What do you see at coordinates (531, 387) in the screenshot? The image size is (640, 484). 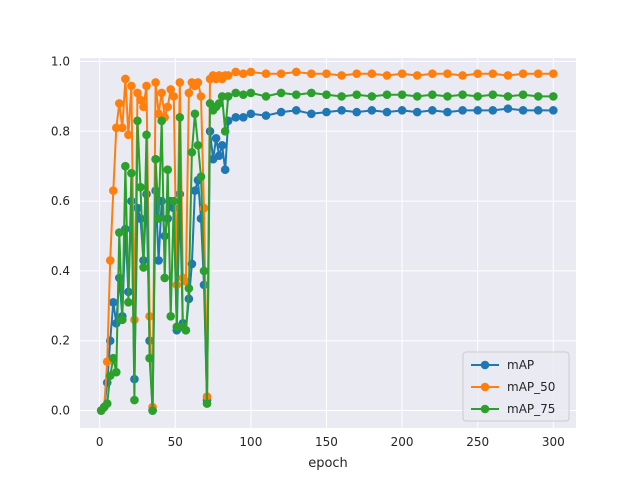 I see `legend-label-map-50: mAP_50` at bounding box center [531, 387].